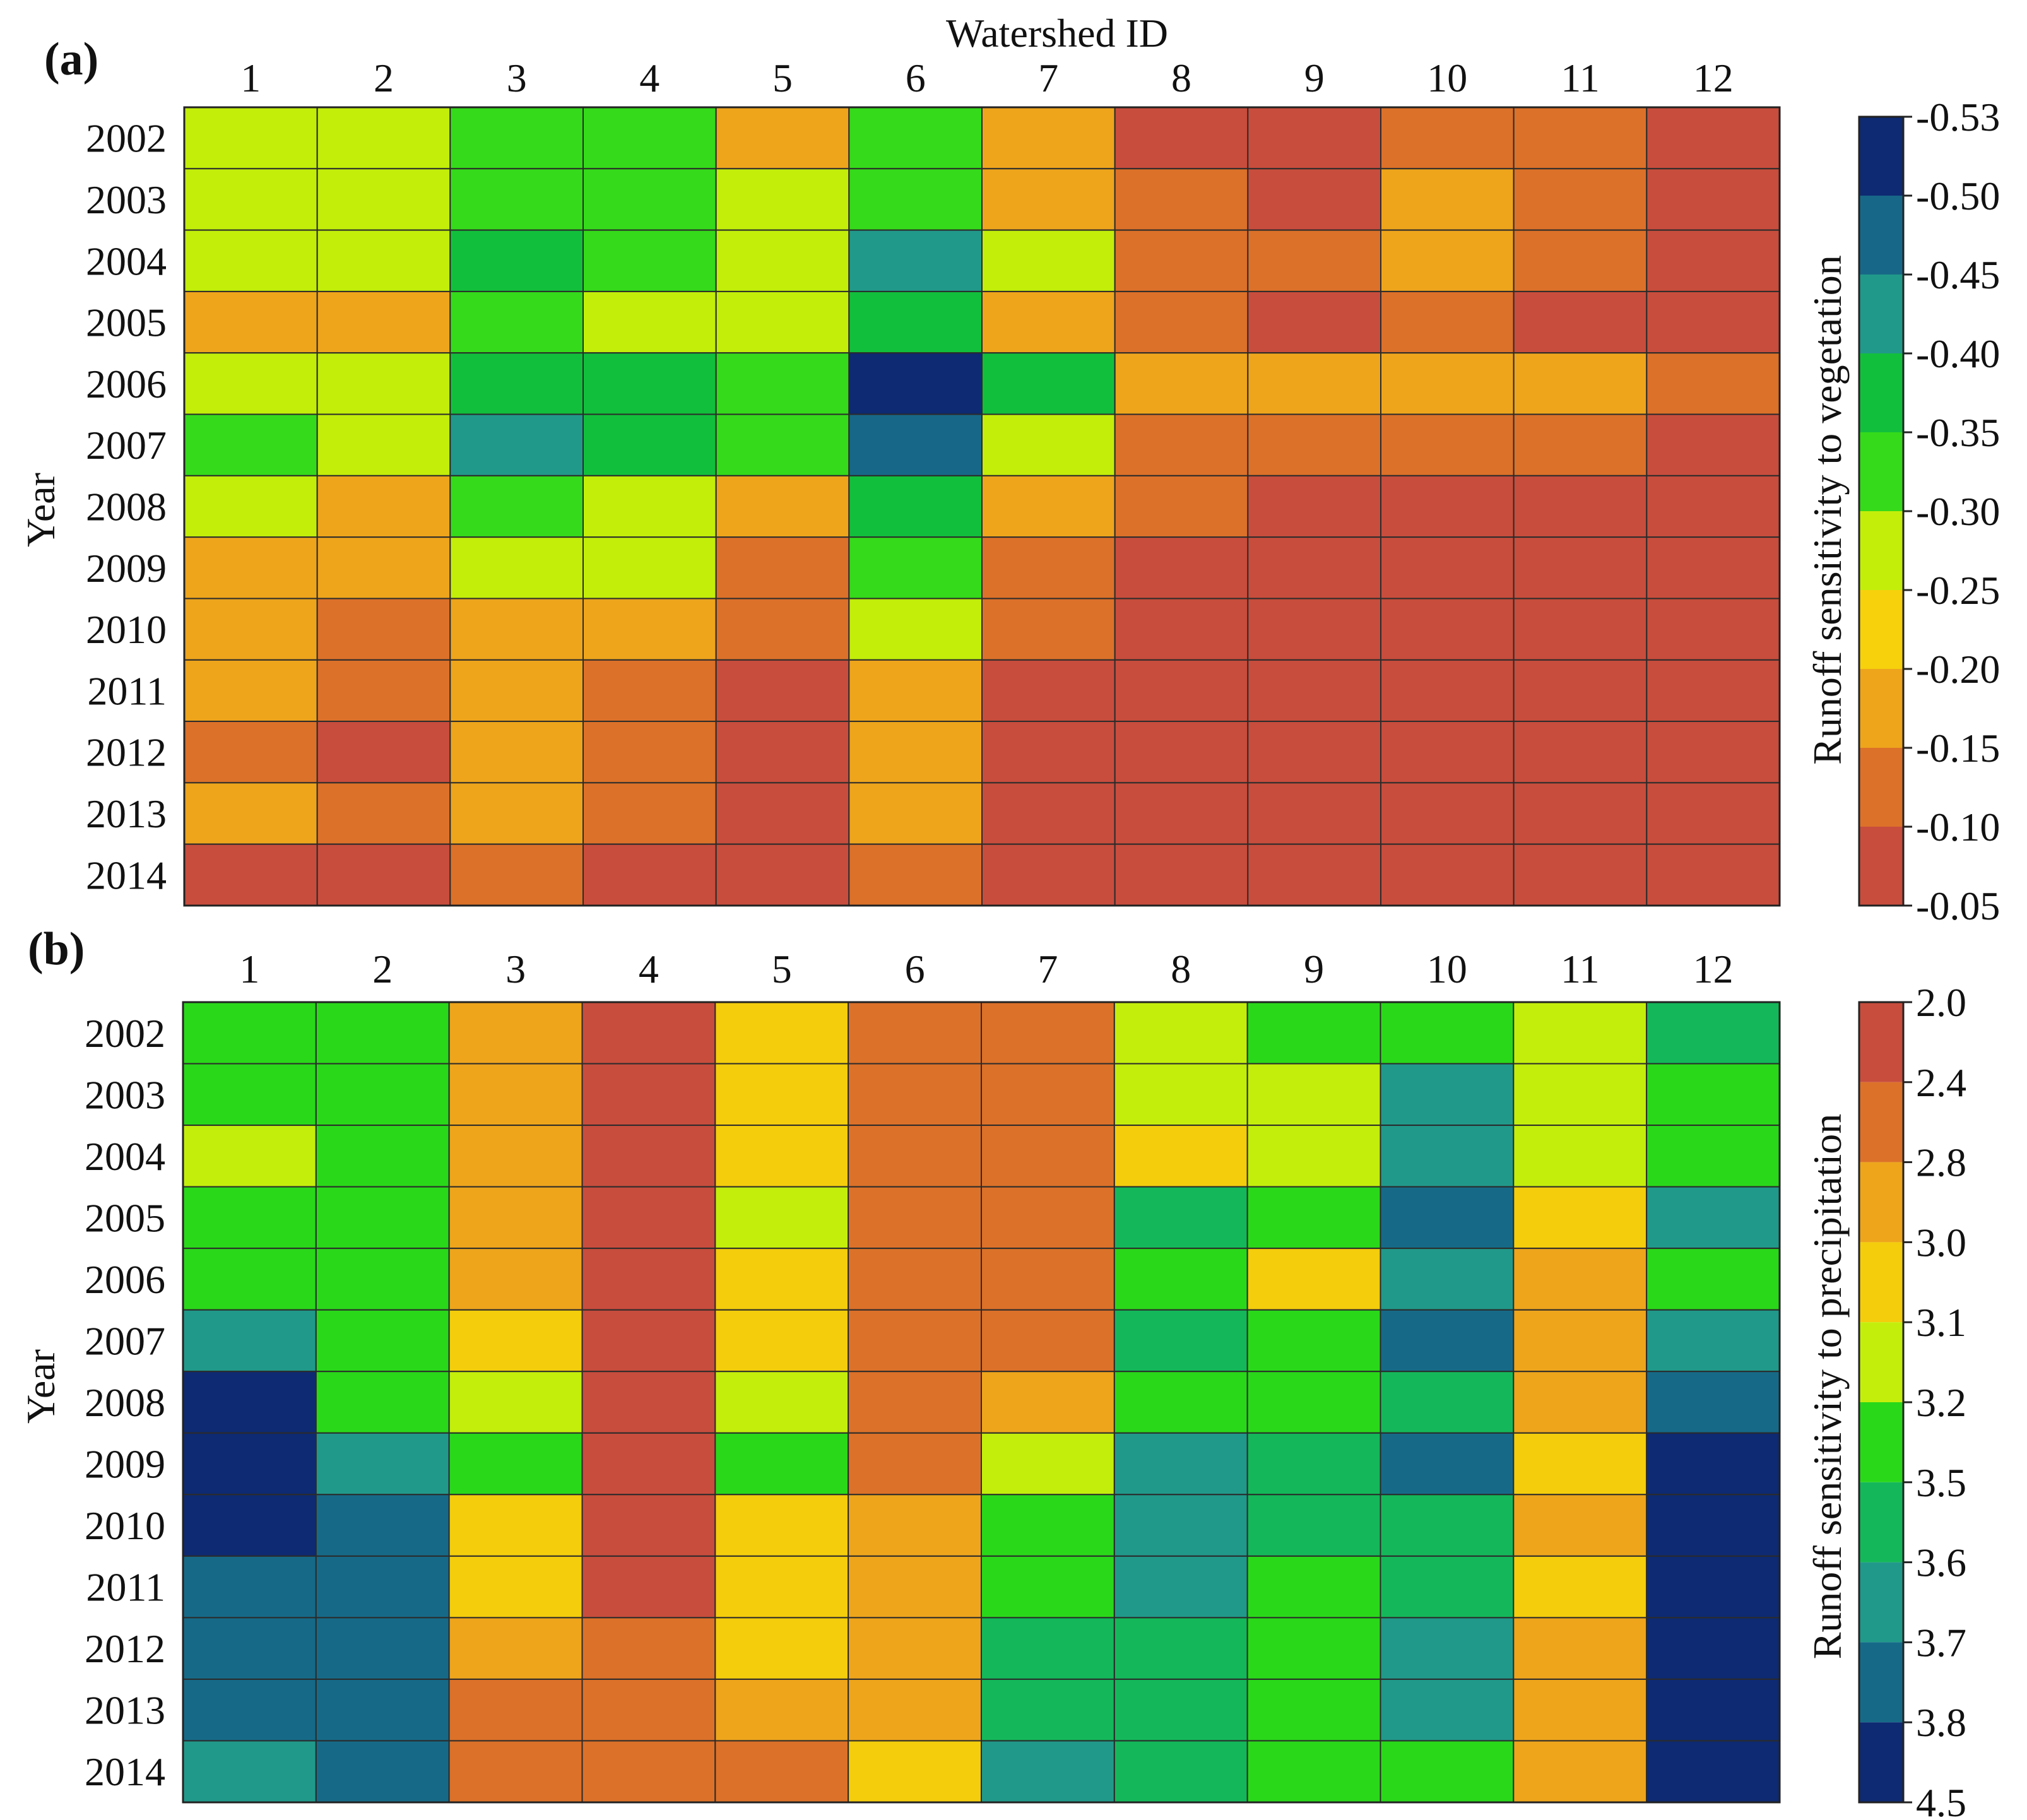 The width and height of the screenshot is (2027, 1820). I want to click on panel-b-colorbar-label: Runoff sensitivity to precipitation, so click(1827, 1387).